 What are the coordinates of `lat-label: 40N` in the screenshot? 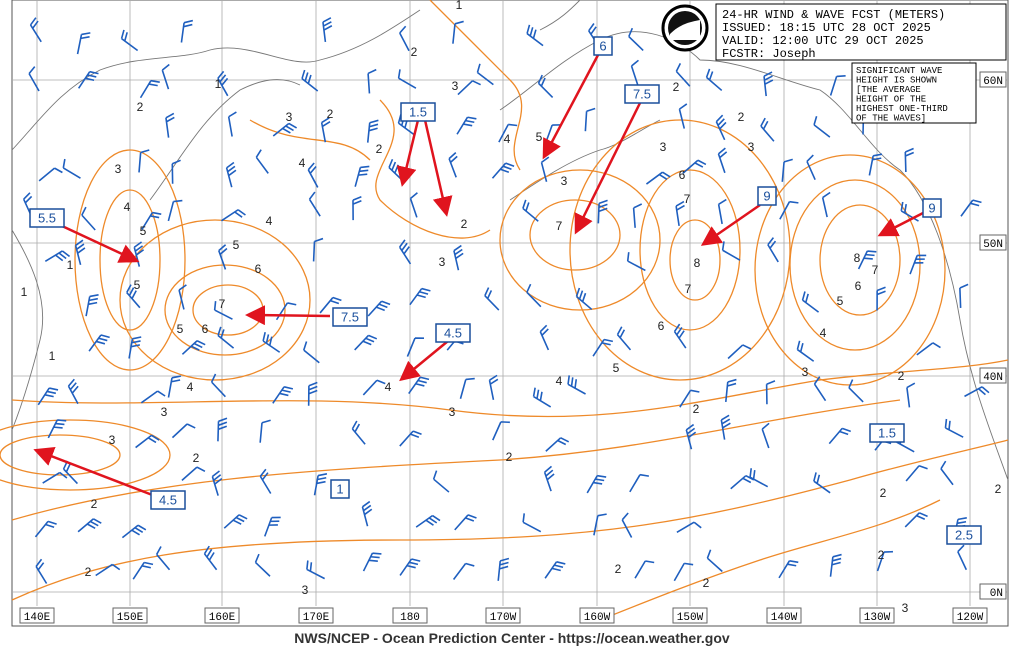 It's located at (993, 378).